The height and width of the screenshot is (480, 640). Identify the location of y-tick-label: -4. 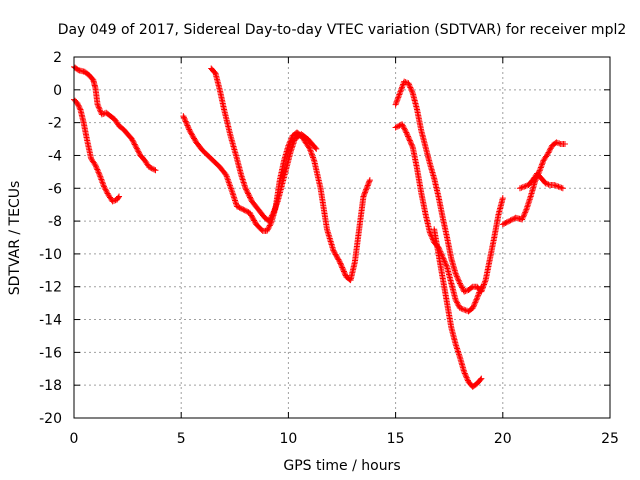
(55, 156).